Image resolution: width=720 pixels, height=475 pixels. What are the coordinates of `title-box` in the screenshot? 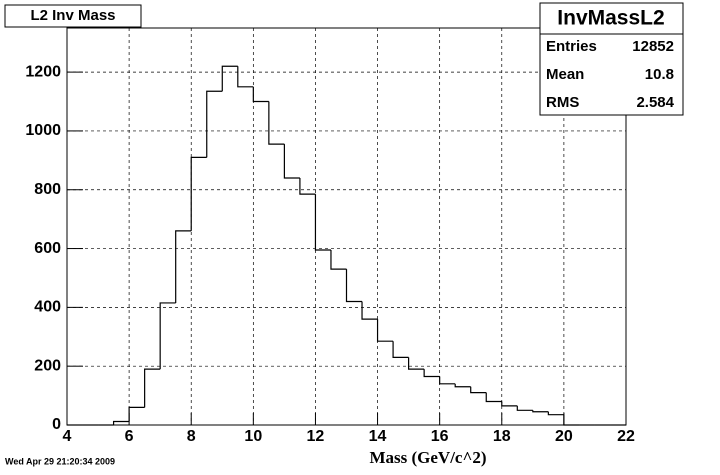 It's located at (73, 16).